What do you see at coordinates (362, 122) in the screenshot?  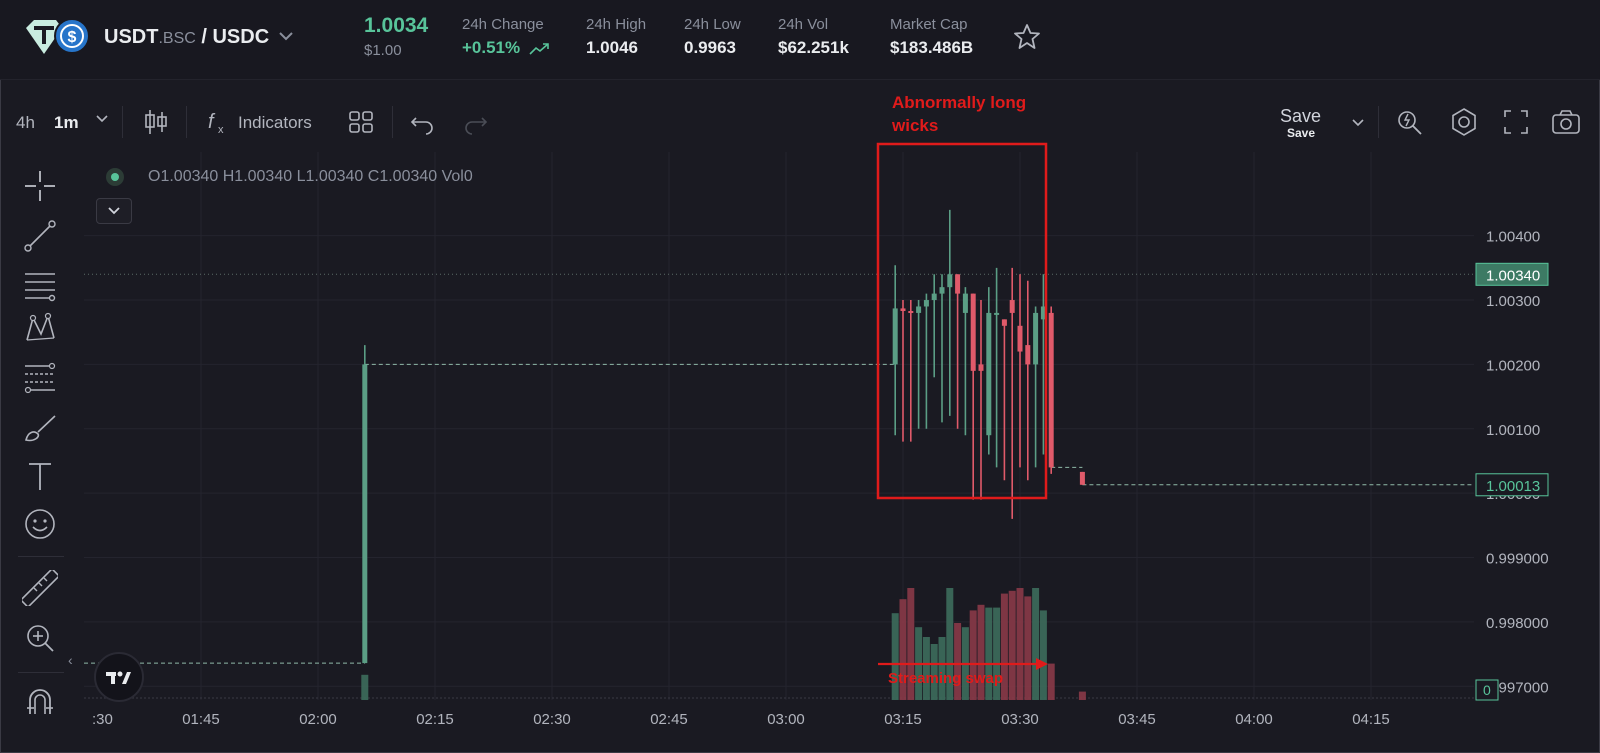 I see `layout-grid-icon` at bounding box center [362, 122].